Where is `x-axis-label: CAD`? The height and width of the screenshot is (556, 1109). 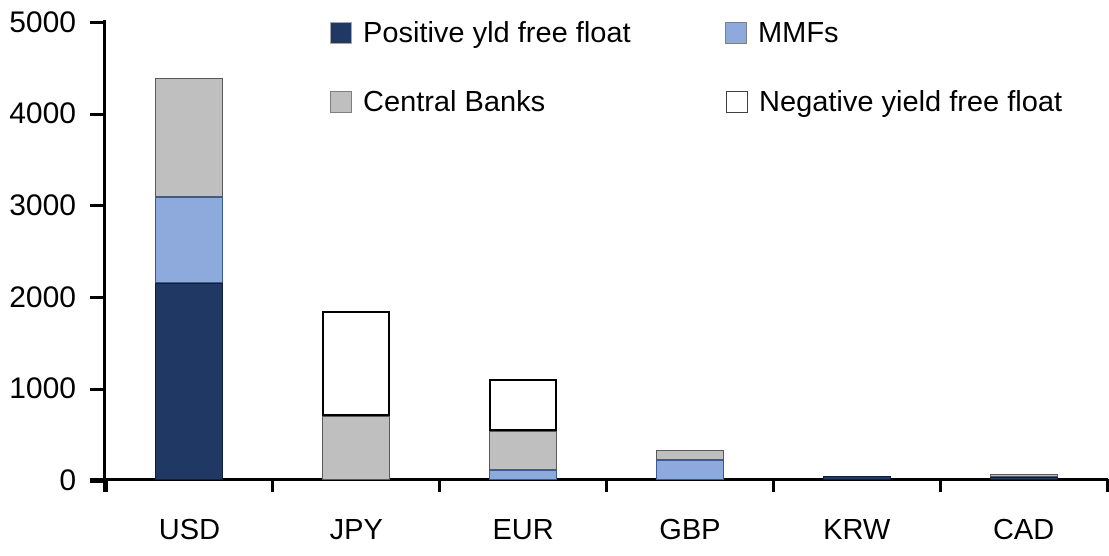 x-axis-label: CAD is located at coordinates (1023, 530).